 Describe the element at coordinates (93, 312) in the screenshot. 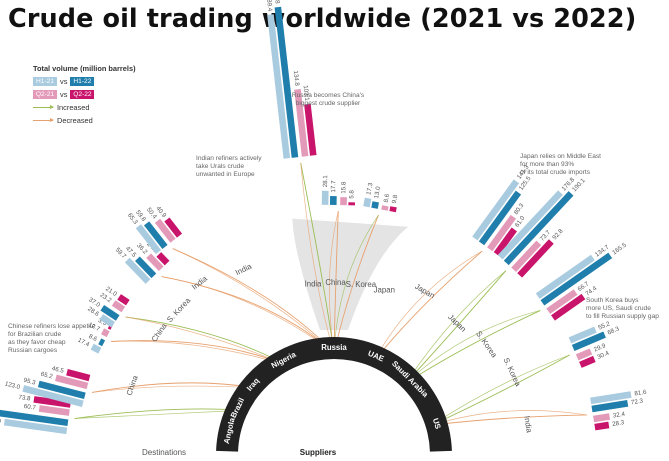

I see `bar-value-label: 28.6` at that location.